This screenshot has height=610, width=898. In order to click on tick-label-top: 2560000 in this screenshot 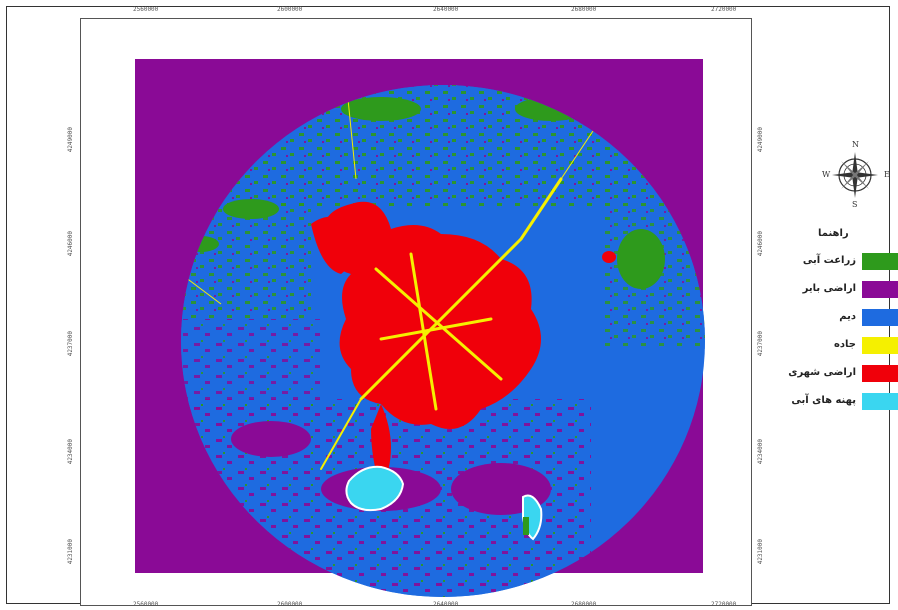, I will do `click(146, 9)`.